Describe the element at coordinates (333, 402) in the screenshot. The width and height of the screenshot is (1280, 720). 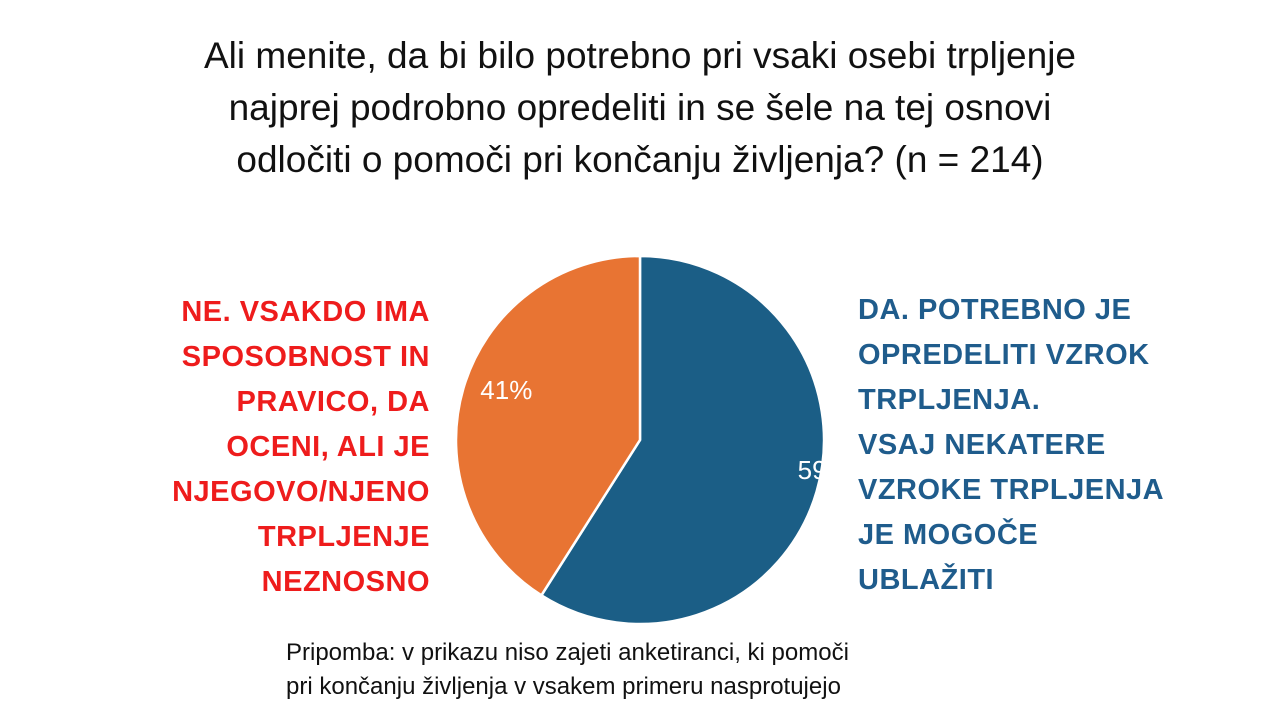
I see `no-label-line: PRAVICO, DA` at that location.